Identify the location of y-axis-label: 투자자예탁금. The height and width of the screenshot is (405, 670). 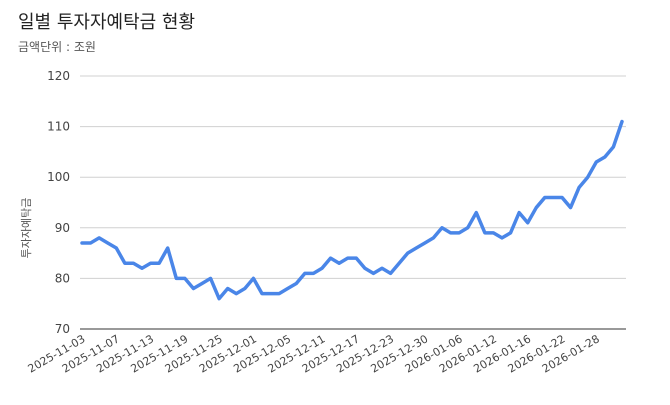
(26, 228).